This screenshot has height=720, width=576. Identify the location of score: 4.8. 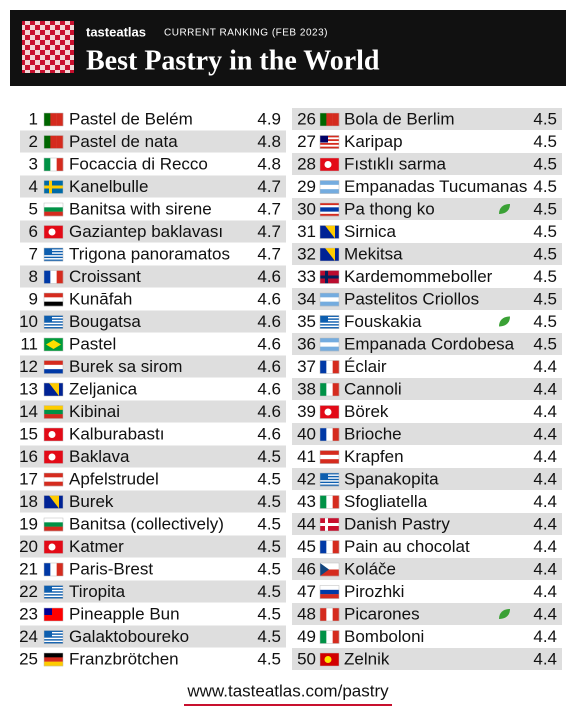
(269, 163).